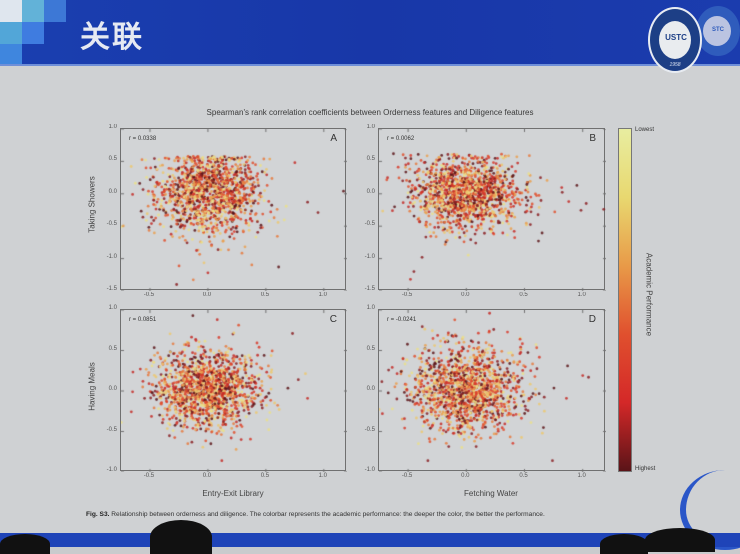  I want to click on panel-letter: C, so click(333, 319).